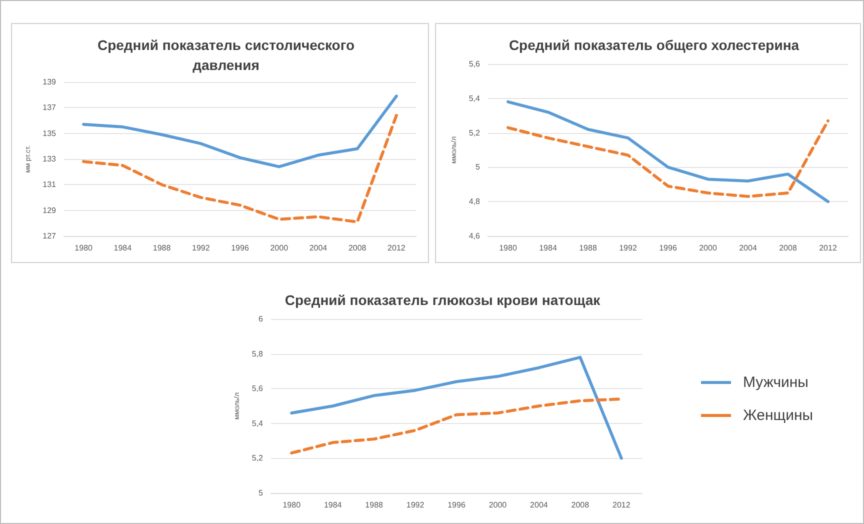 This screenshot has width=864, height=524. I want to click on y-tick-label: 133, so click(49, 159).